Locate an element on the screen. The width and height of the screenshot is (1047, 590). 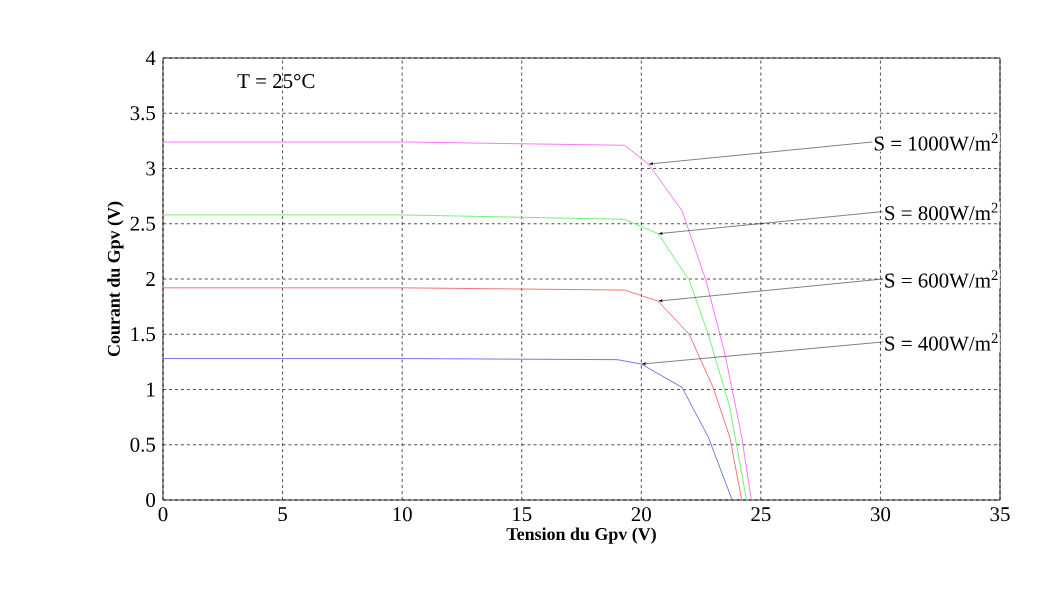
x-tick-label: 20 is located at coordinates (641, 514).